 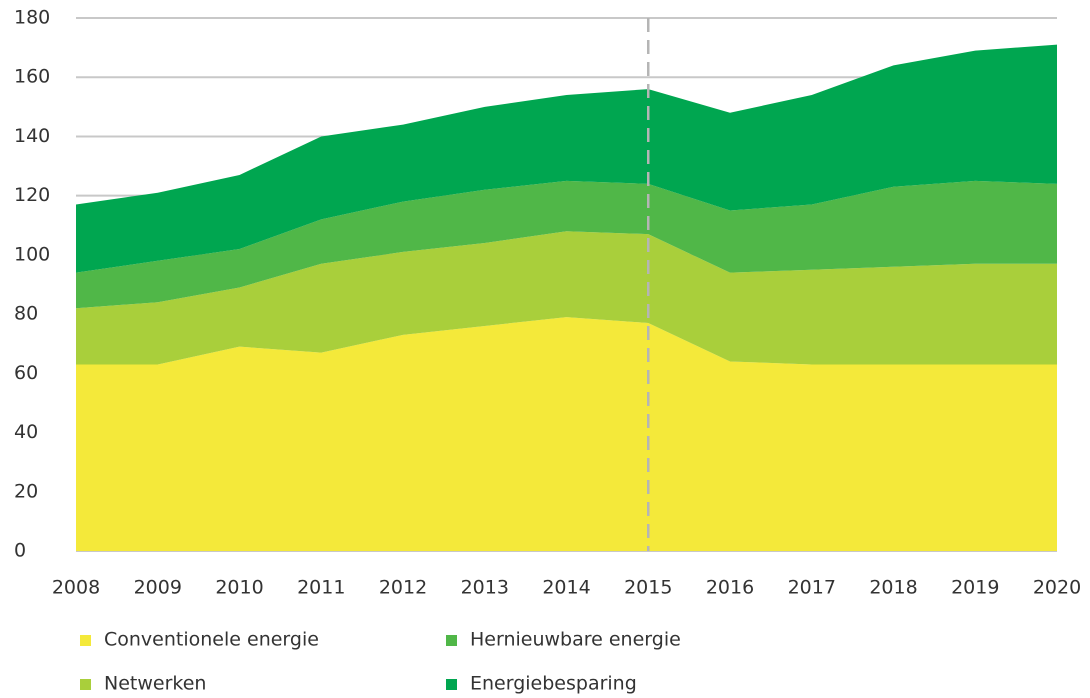 What do you see at coordinates (403, 588) in the screenshot?
I see `x-tick-label: 2012` at bounding box center [403, 588].